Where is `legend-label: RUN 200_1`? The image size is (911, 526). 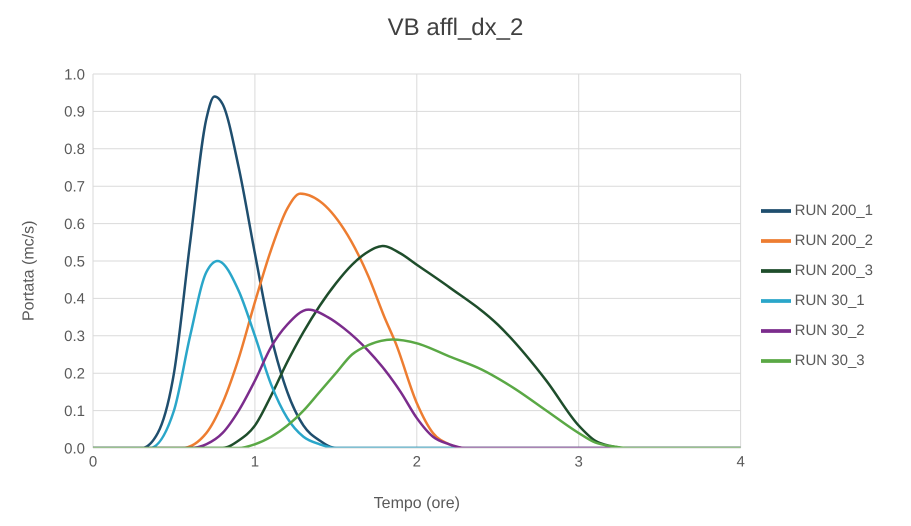
legend-label: RUN 200_1 is located at coordinates (833, 210).